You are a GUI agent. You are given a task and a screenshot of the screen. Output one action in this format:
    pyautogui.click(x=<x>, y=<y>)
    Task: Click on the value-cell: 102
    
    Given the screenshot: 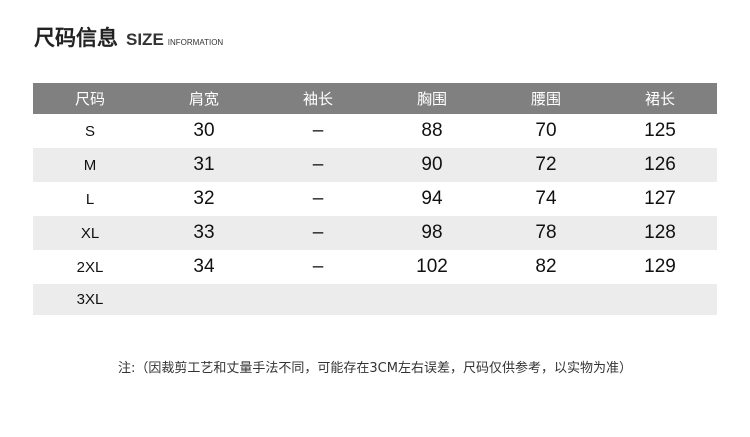 What is the action you would take?
    pyautogui.click(x=432, y=266)
    